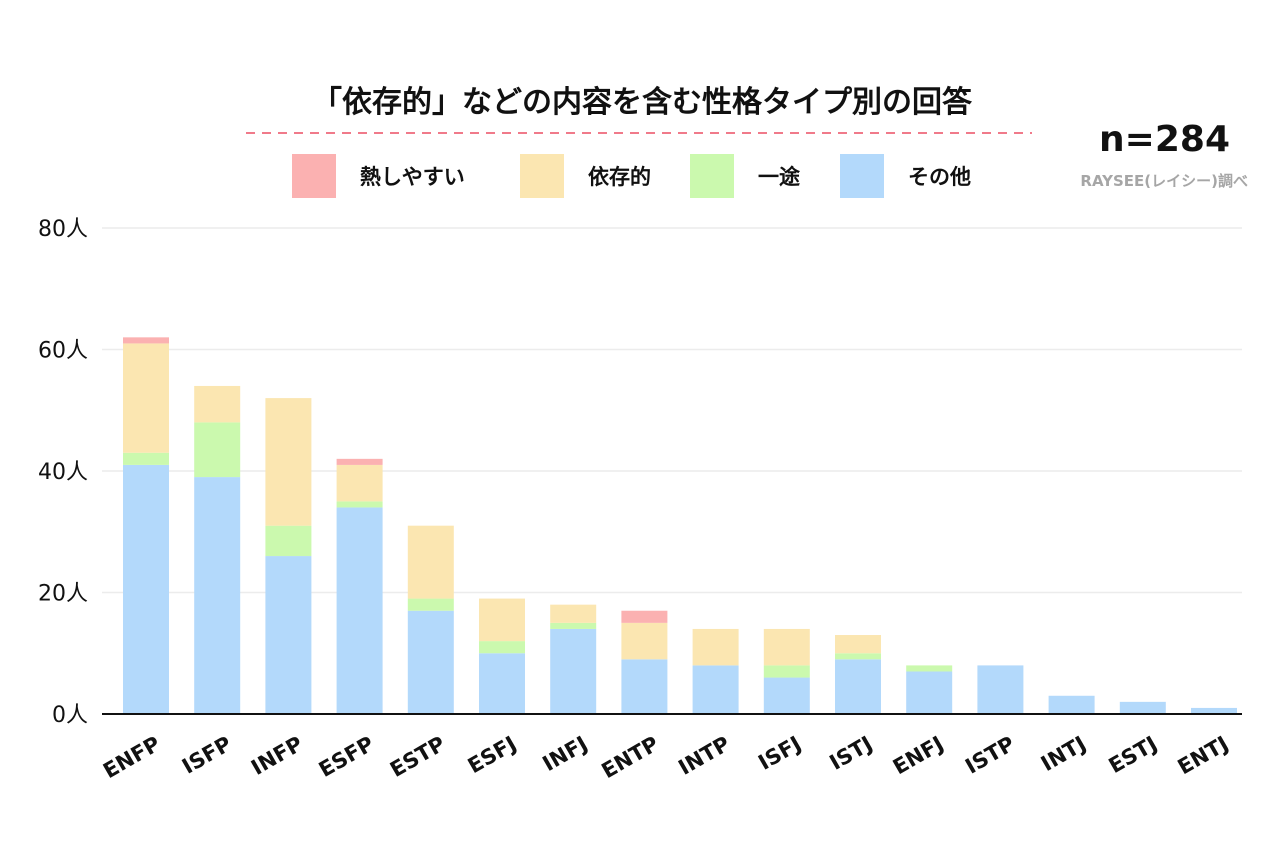 This screenshot has height=844, width=1280. What do you see at coordinates (277, 756) in the screenshot?
I see `x-tick-label: INFP` at bounding box center [277, 756].